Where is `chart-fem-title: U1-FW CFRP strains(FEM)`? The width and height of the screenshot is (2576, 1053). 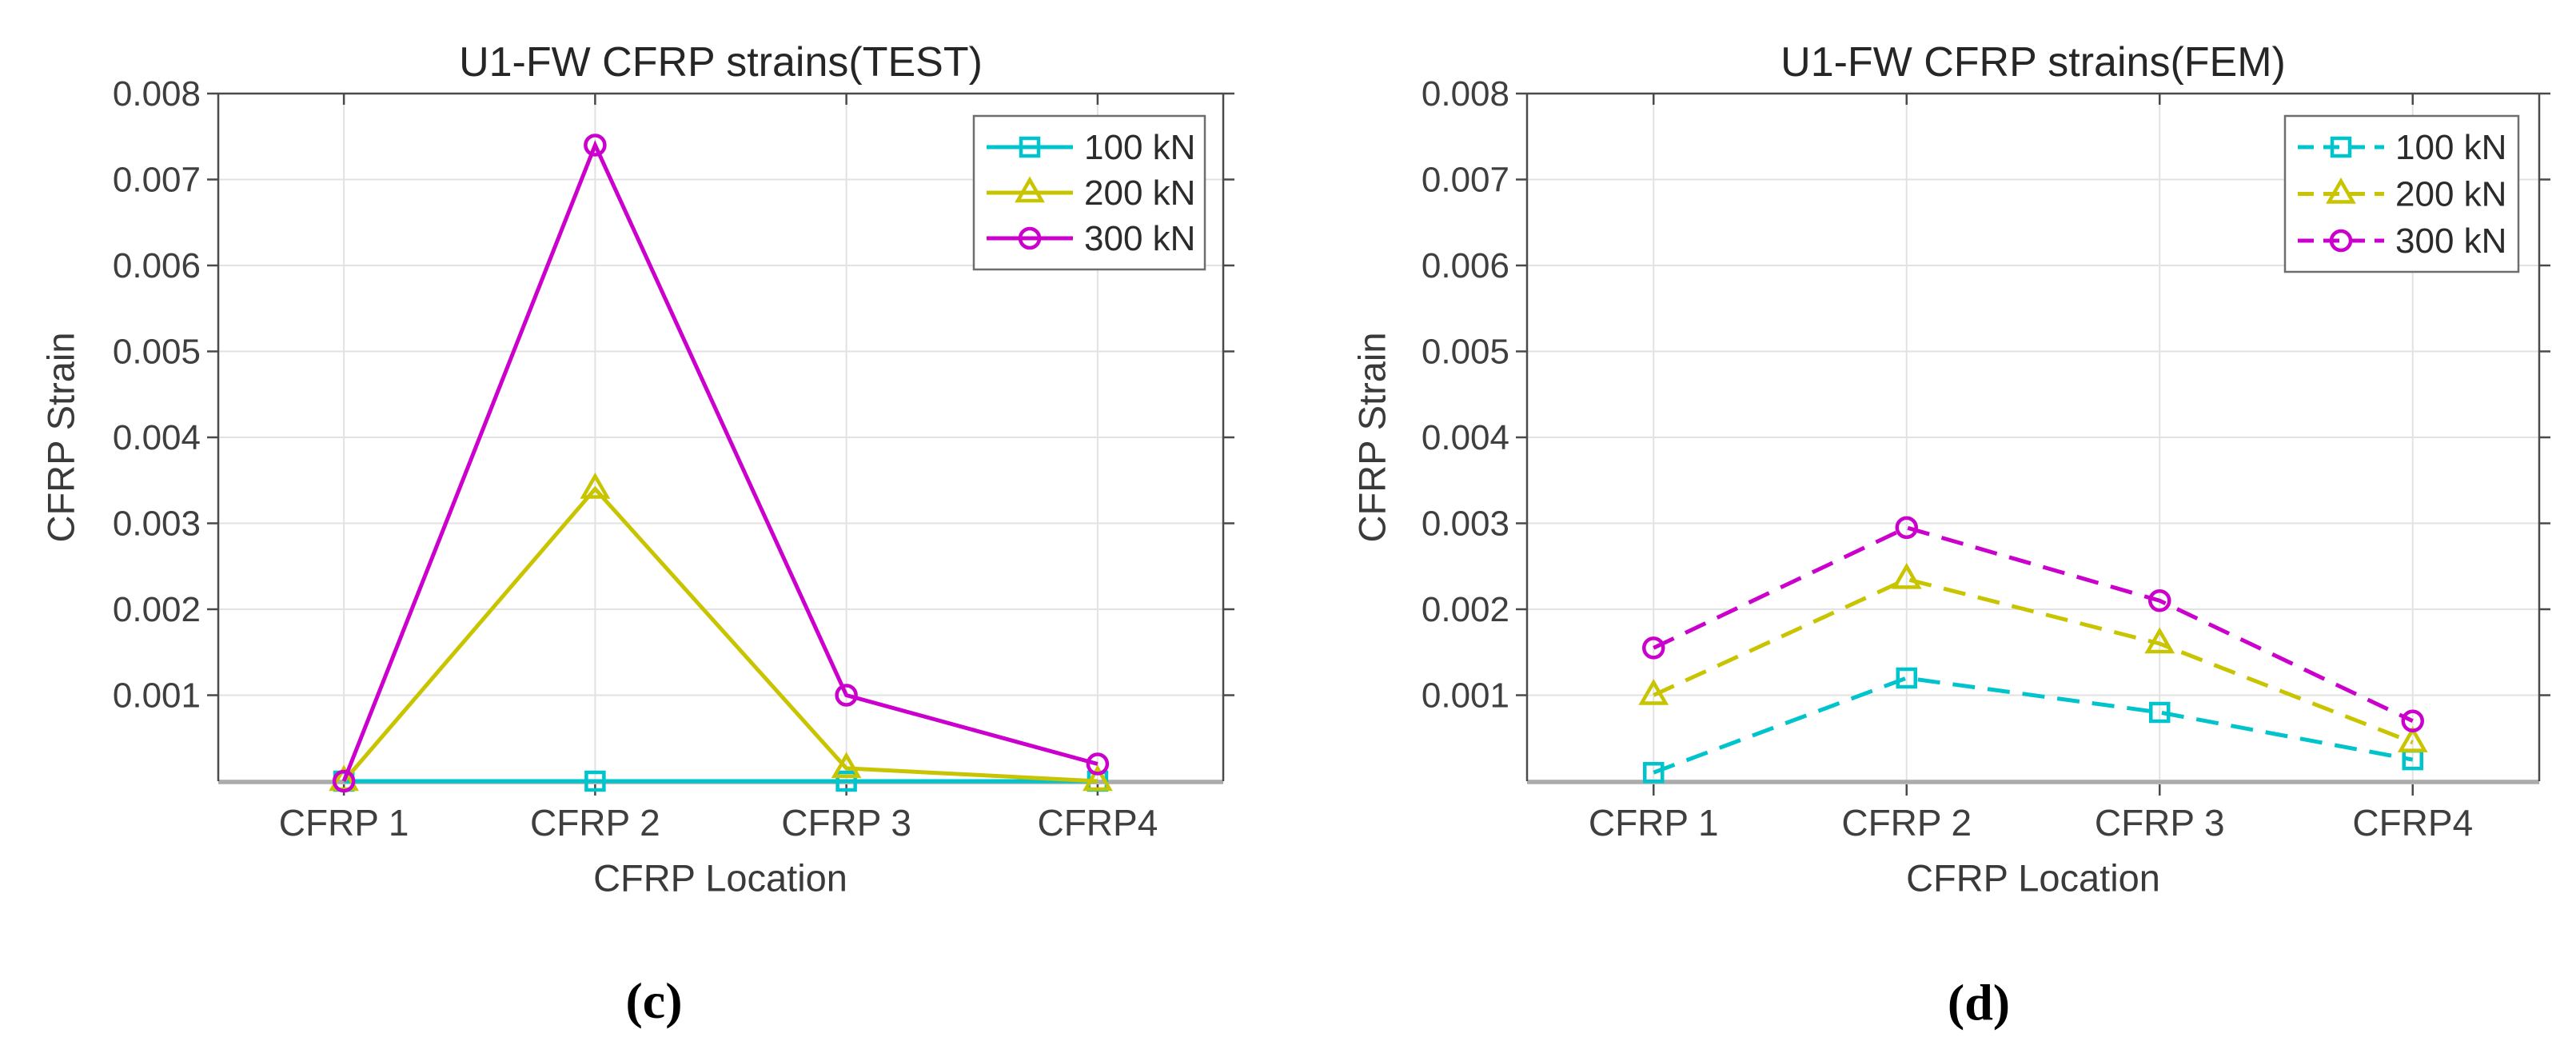 chart-fem-title: U1-FW CFRP strains(FEM) is located at coordinates (2033, 62).